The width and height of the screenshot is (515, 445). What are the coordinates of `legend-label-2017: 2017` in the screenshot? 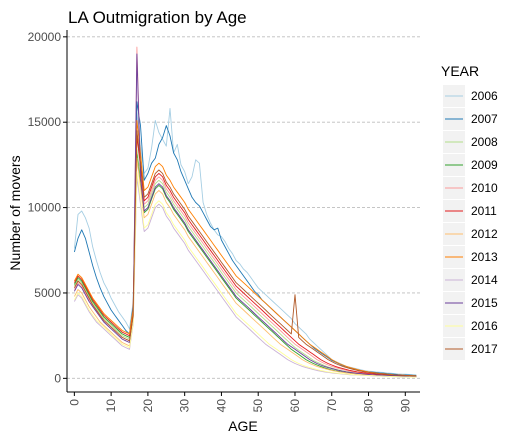 It's located at (484, 349).